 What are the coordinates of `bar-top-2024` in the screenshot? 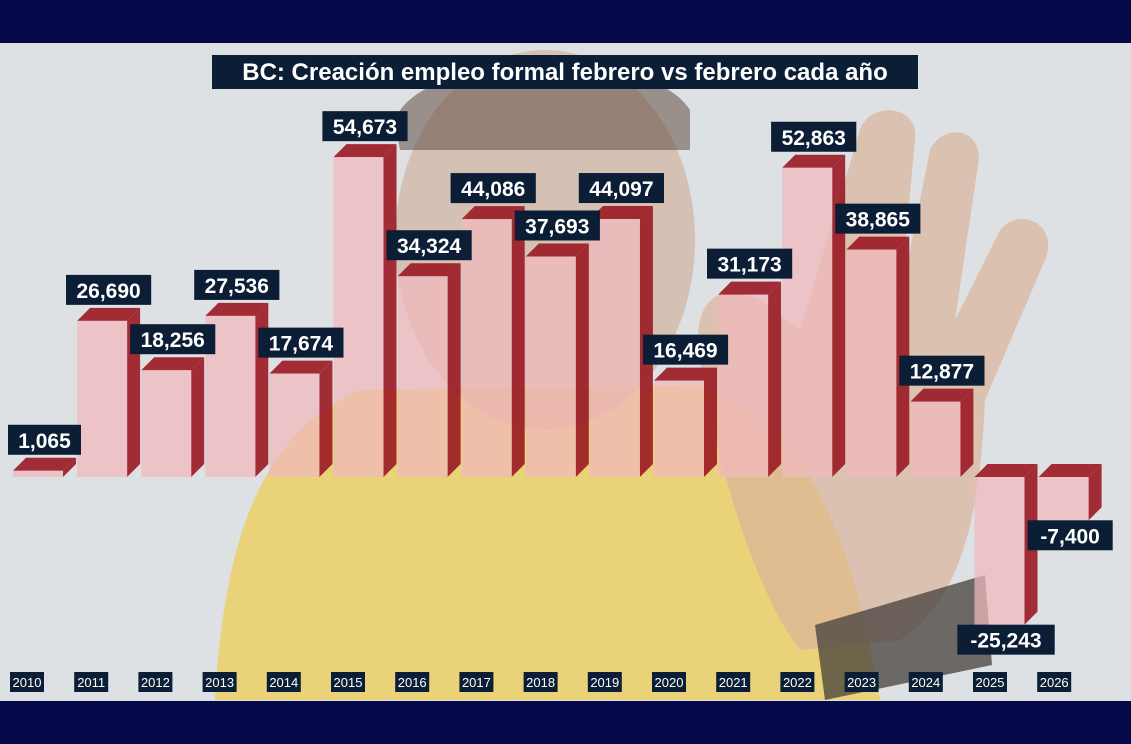 It's located at (942, 395).